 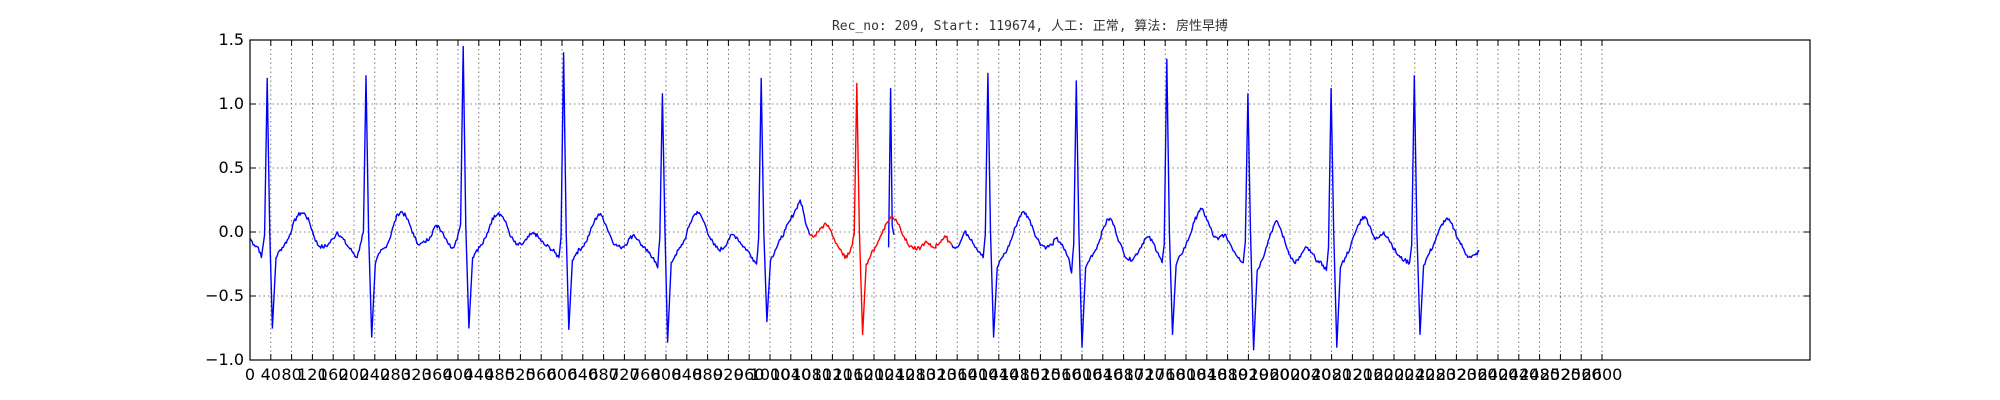 What do you see at coordinates (583, 374) in the screenshot?
I see `x-tick-label: 640` at bounding box center [583, 374].